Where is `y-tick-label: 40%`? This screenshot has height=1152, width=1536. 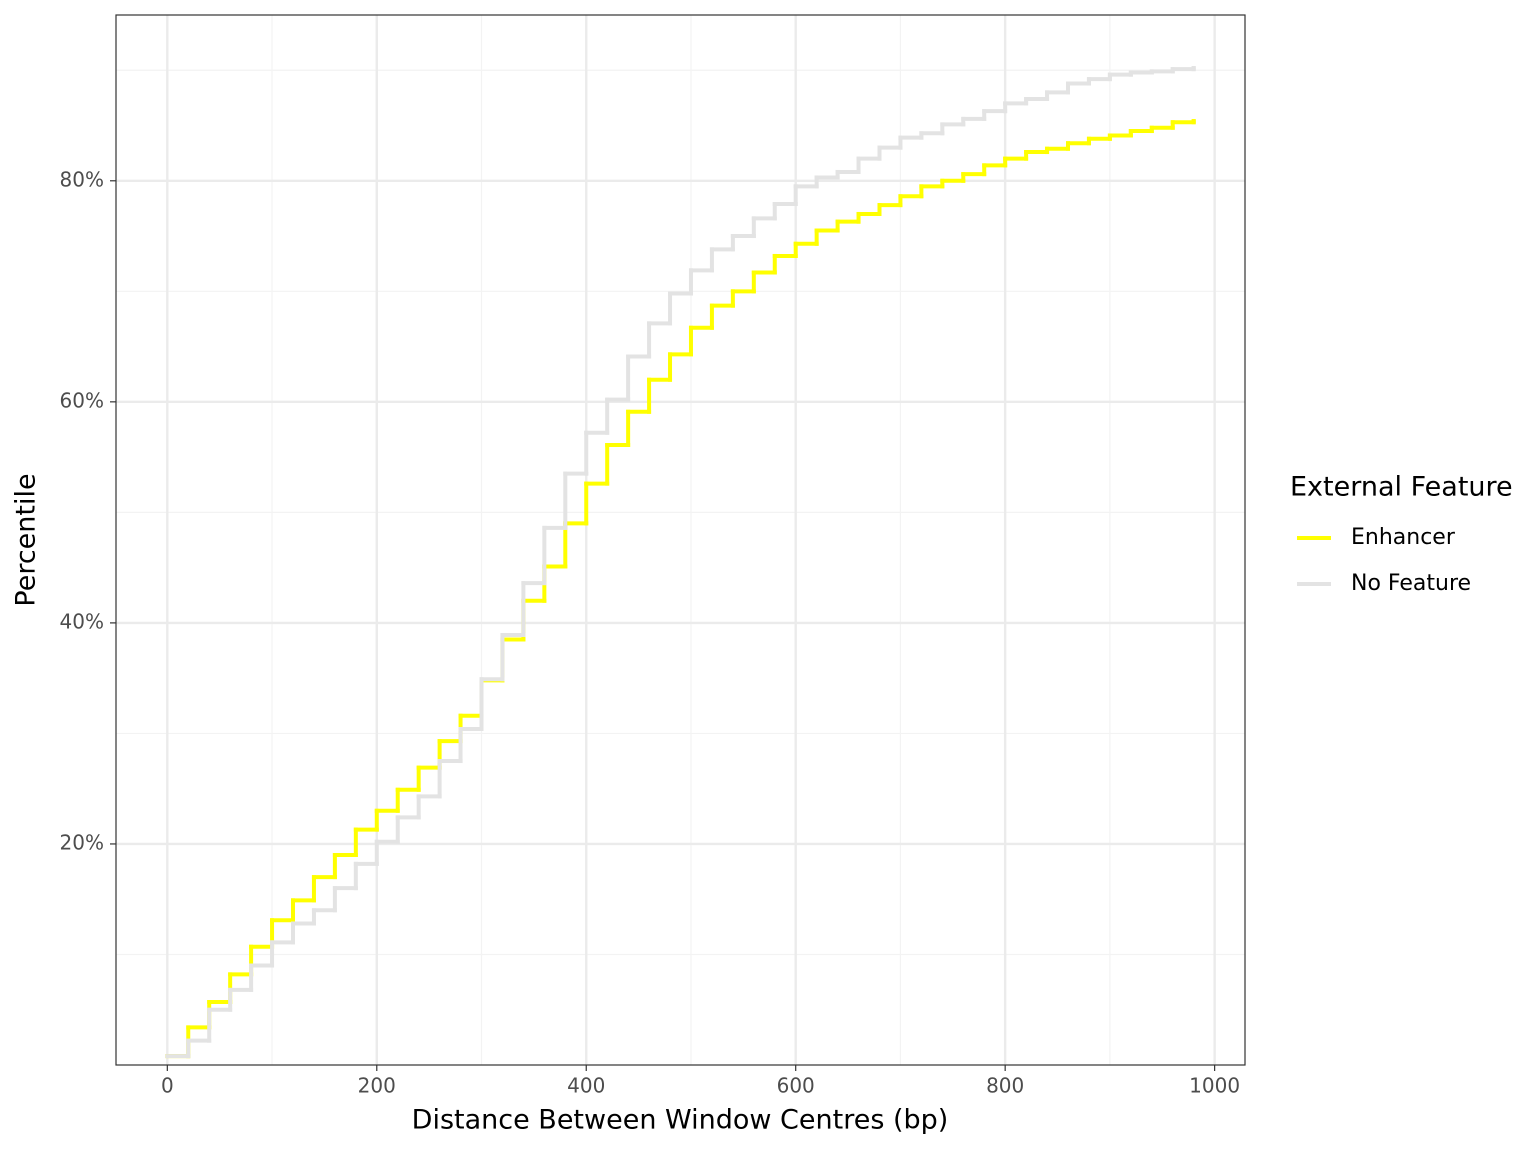
y-tick-label: 40% is located at coordinates (82, 621).